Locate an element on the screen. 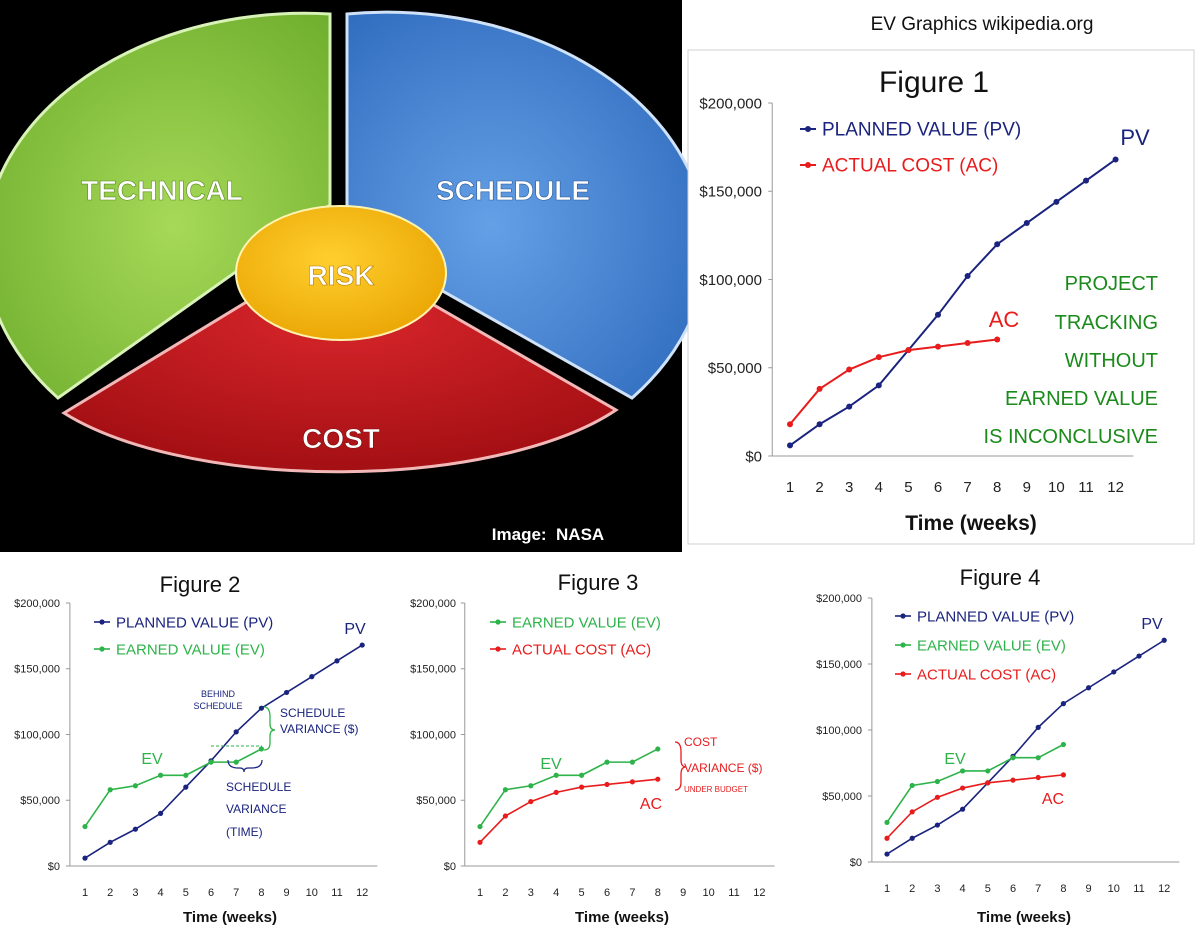 The height and width of the screenshot is (928, 1200). figure-1-x-tick-label: 8 is located at coordinates (997, 487).